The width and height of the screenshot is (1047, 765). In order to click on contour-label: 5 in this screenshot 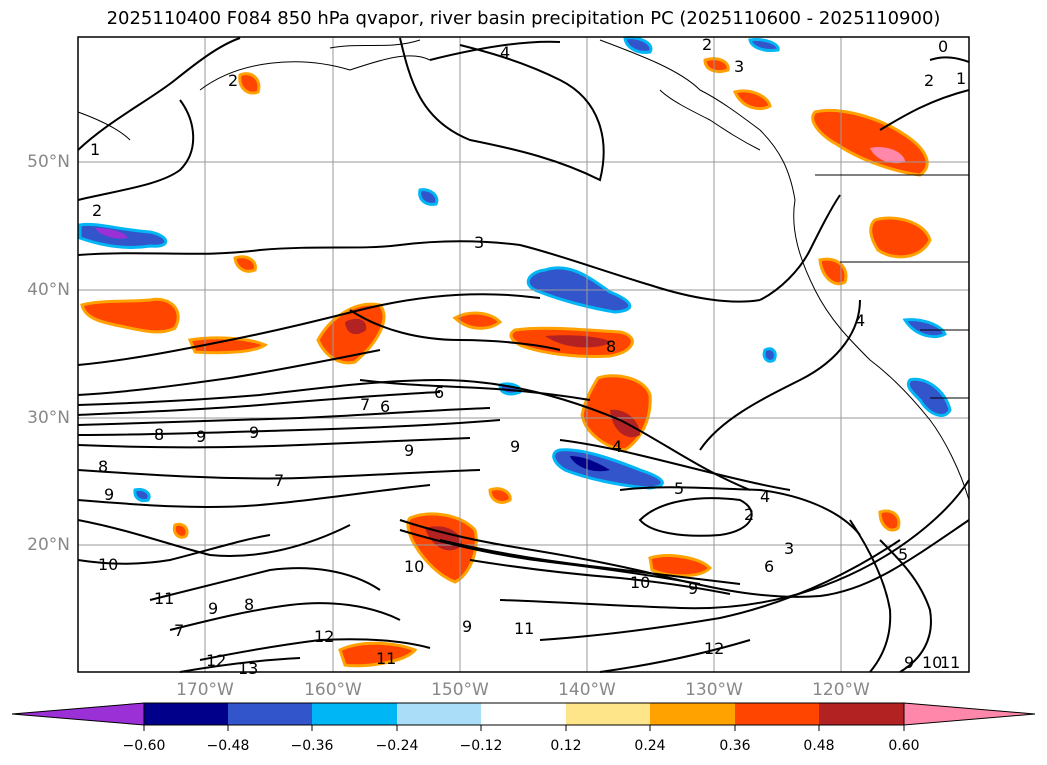, I will do `click(679, 488)`.